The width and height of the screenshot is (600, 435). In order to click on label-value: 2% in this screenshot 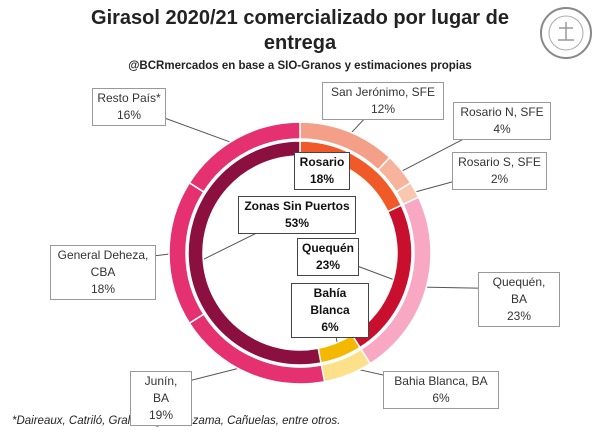, I will do `click(499, 179)`.